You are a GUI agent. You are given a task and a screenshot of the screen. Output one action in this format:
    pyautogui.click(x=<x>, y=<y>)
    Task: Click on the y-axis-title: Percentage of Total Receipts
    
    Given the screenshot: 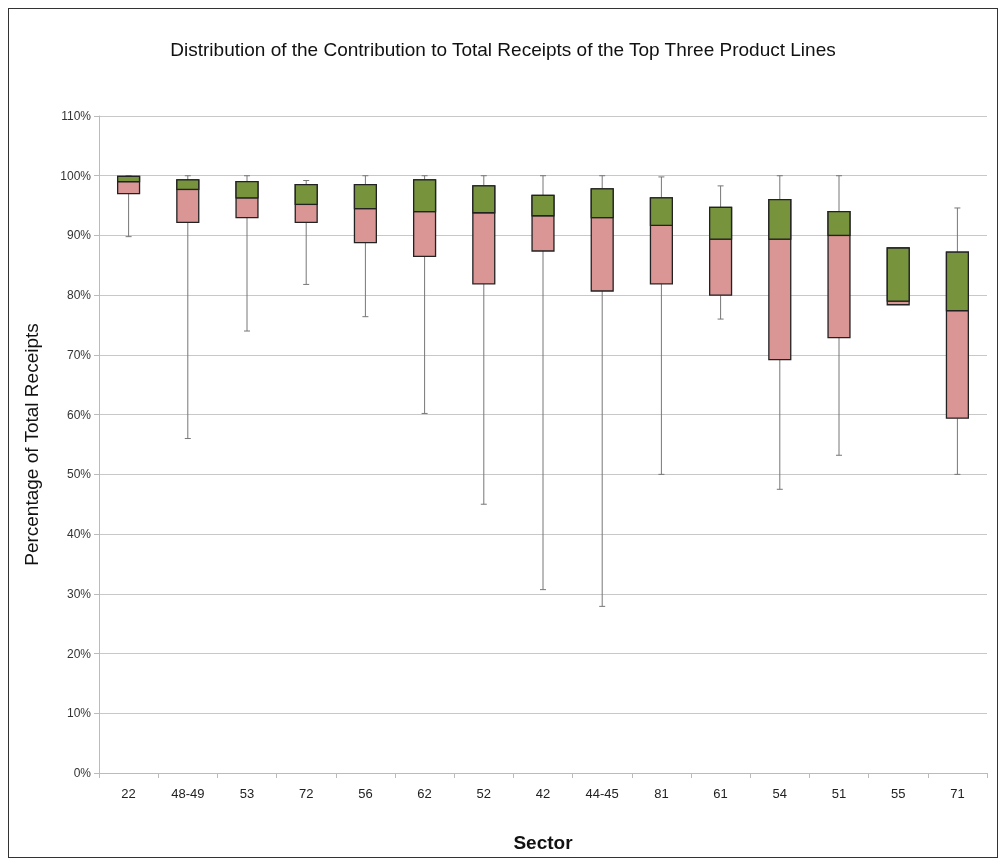 What is the action you would take?
    pyautogui.click(x=31, y=444)
    